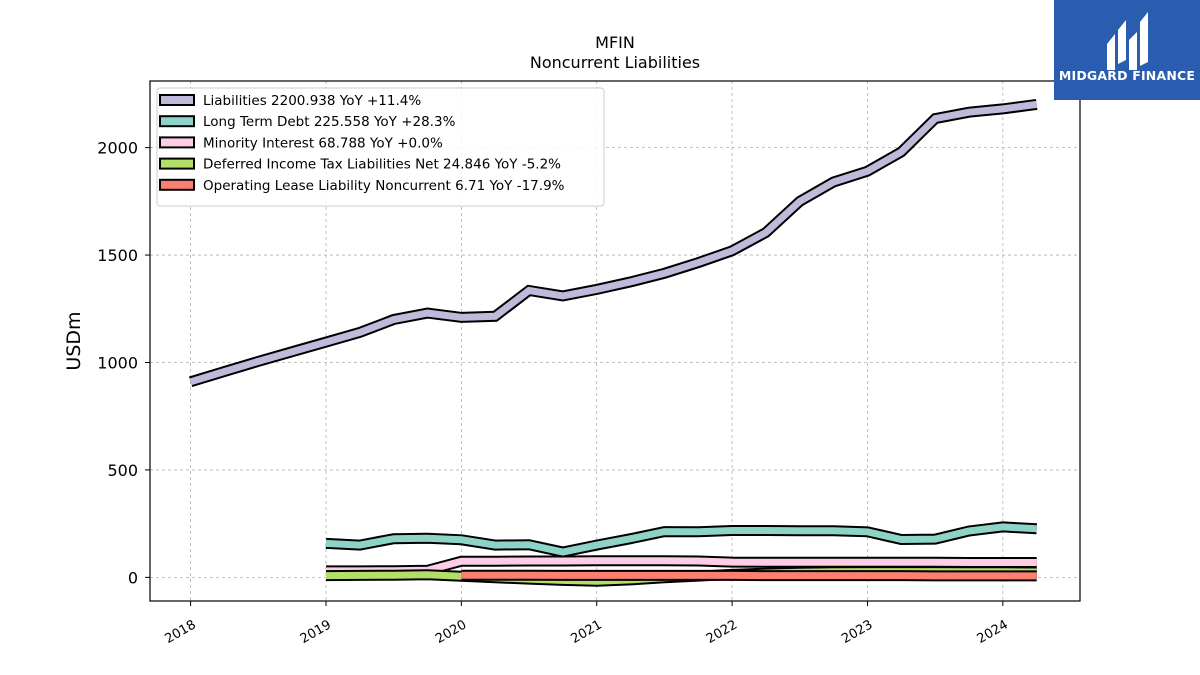 This screenshot has width=1200, height=675. I want to click on legend-swatch-liabilities, so click(177, 100).